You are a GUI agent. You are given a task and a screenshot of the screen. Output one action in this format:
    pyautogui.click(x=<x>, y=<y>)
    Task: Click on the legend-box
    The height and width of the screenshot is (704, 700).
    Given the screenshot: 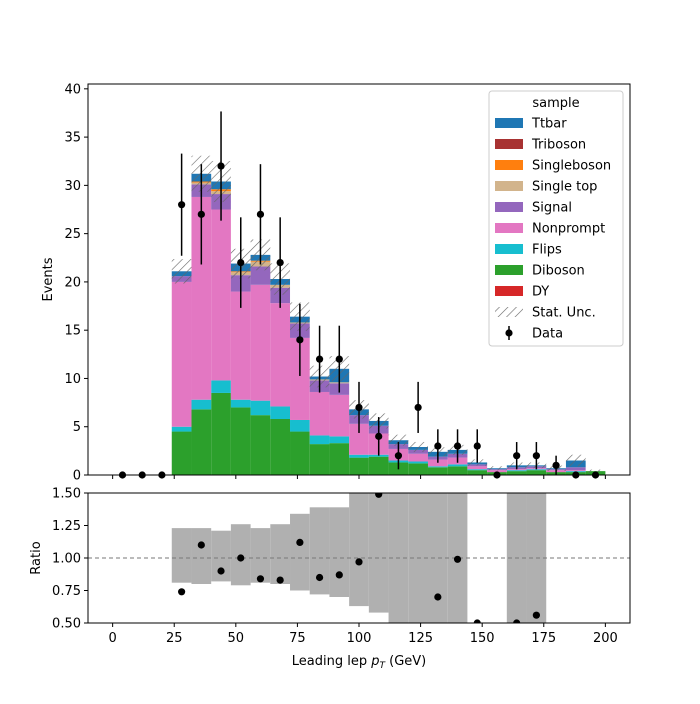 What is the action you would take?
    pyautogui.click(x=556, y=218)
    